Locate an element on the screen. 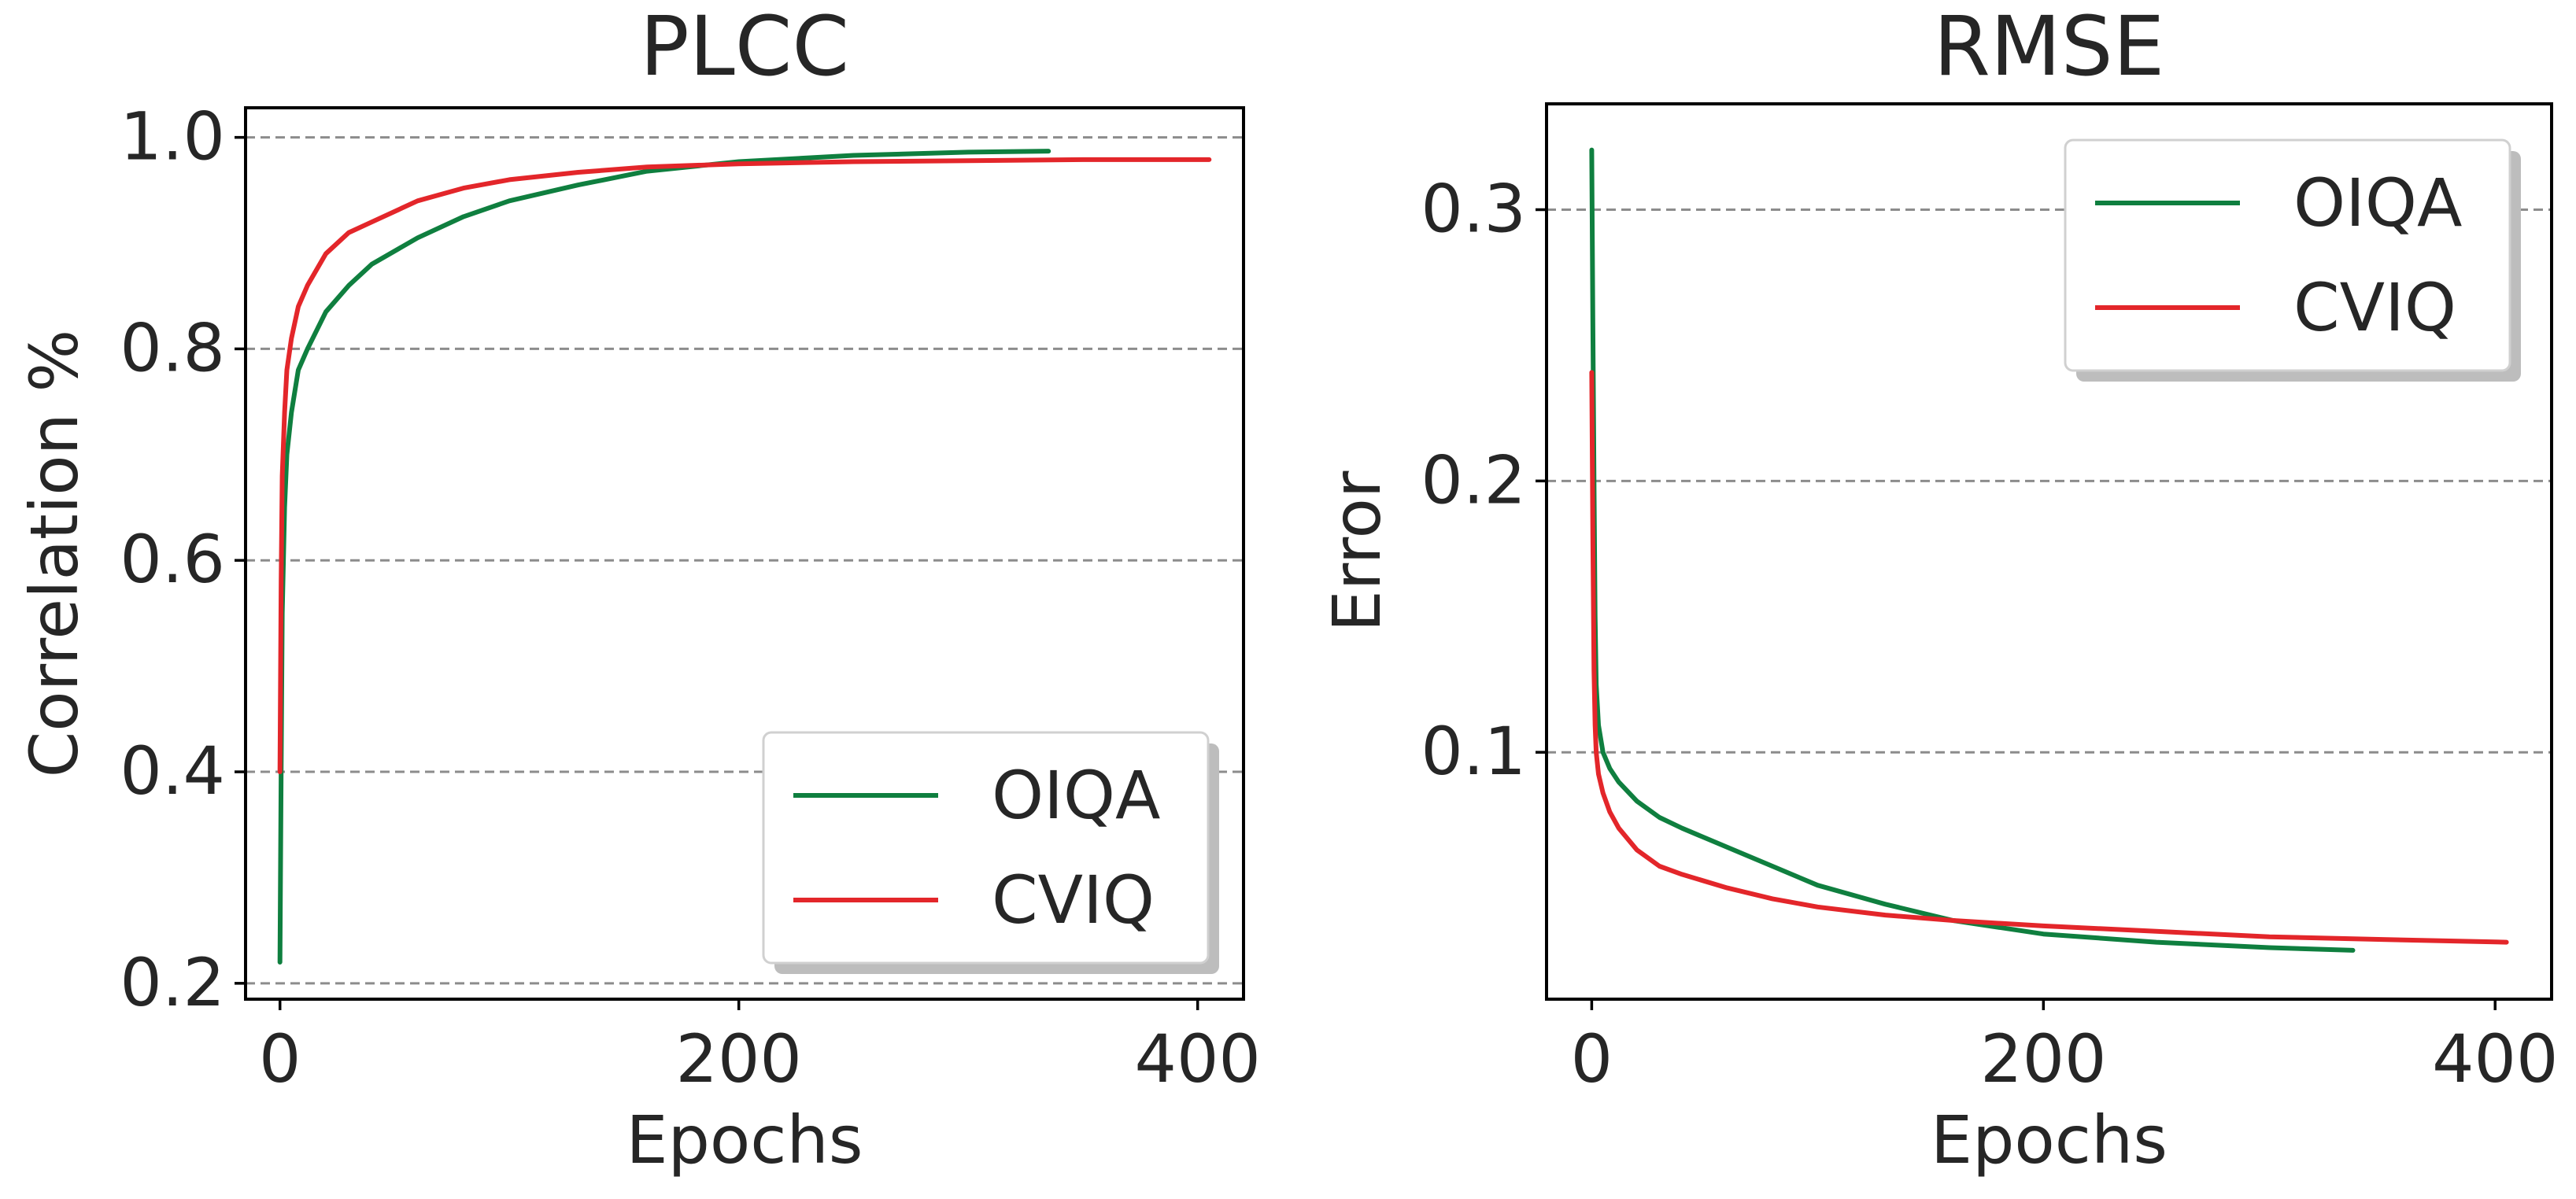  y-tick-label: 0.4 is located at coordinates (172, 771).